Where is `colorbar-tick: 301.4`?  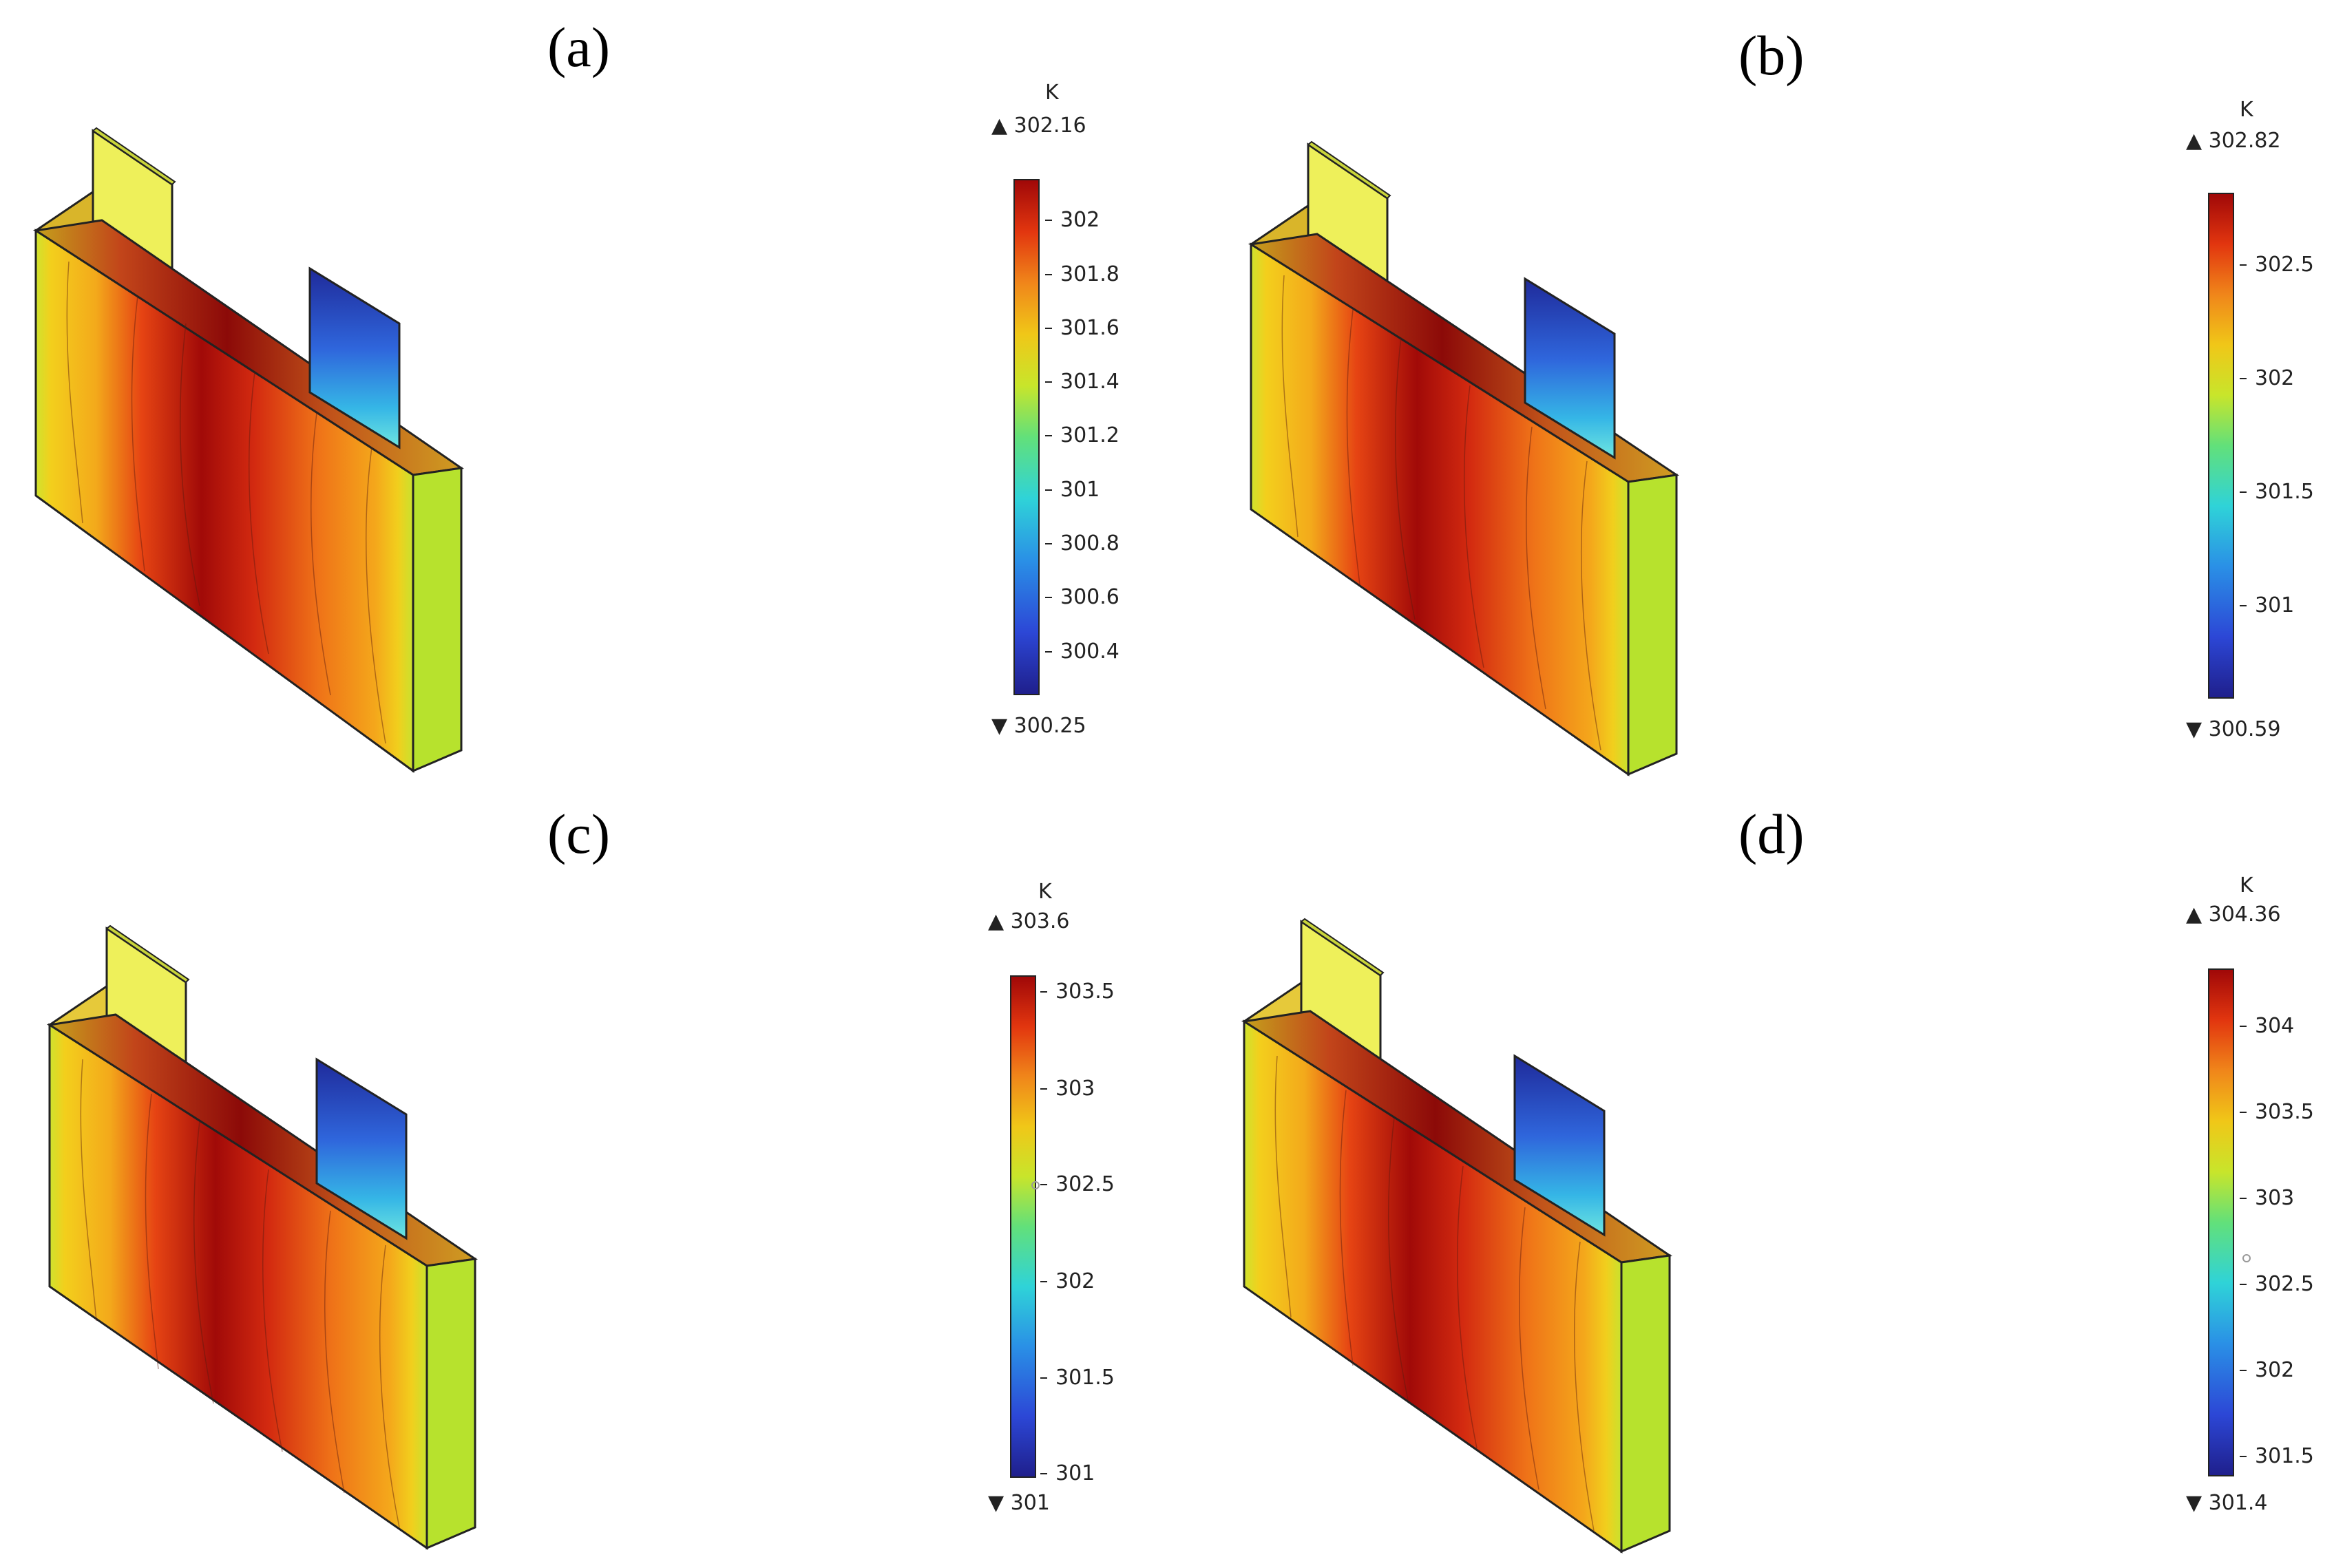 colorbar-tick: 301.4 is located at coordinates (1082, 382).